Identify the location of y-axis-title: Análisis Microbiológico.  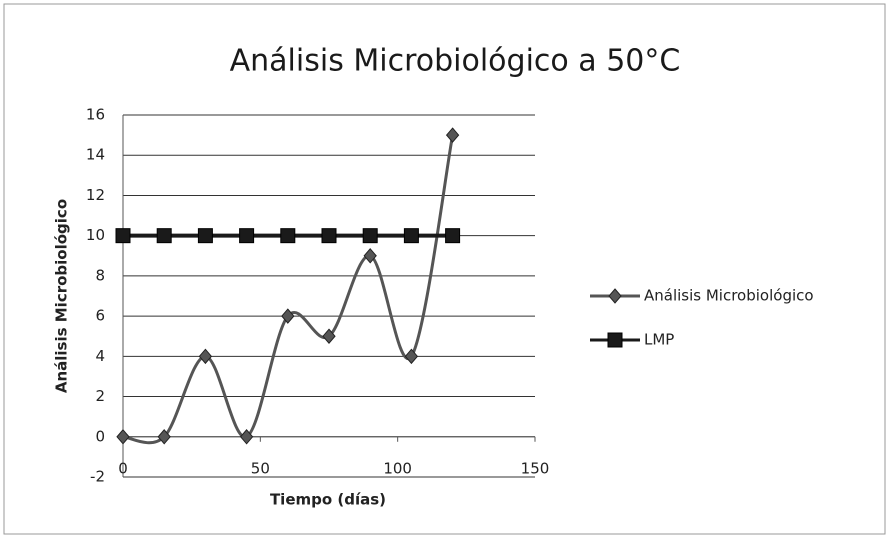
(62, 296).